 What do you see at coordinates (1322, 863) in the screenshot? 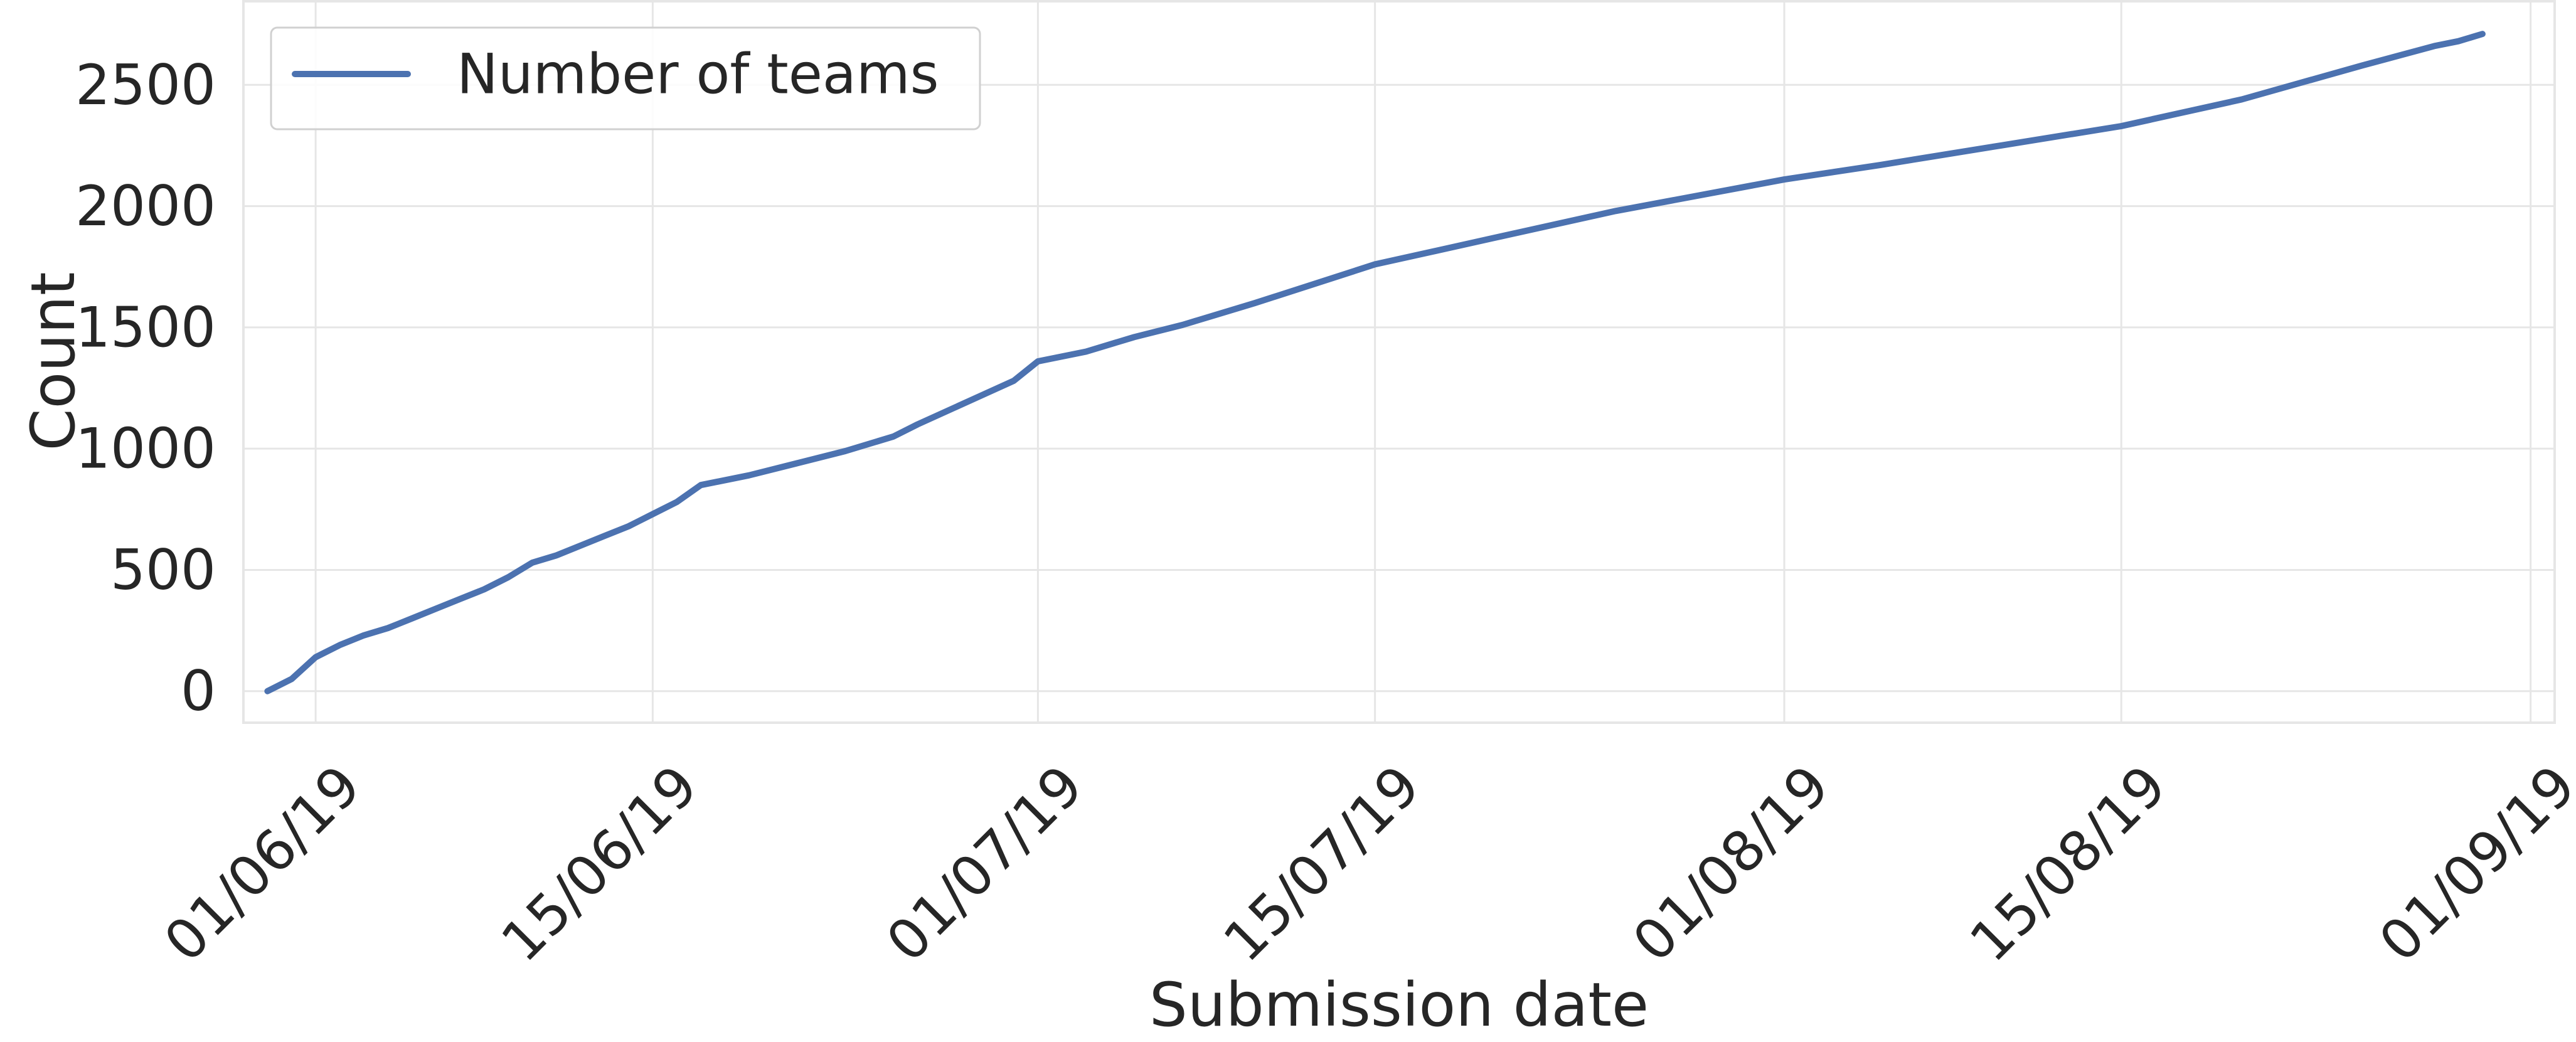
I see `x-tick-label: 15/07/19` at bounding box center [1322, 863].